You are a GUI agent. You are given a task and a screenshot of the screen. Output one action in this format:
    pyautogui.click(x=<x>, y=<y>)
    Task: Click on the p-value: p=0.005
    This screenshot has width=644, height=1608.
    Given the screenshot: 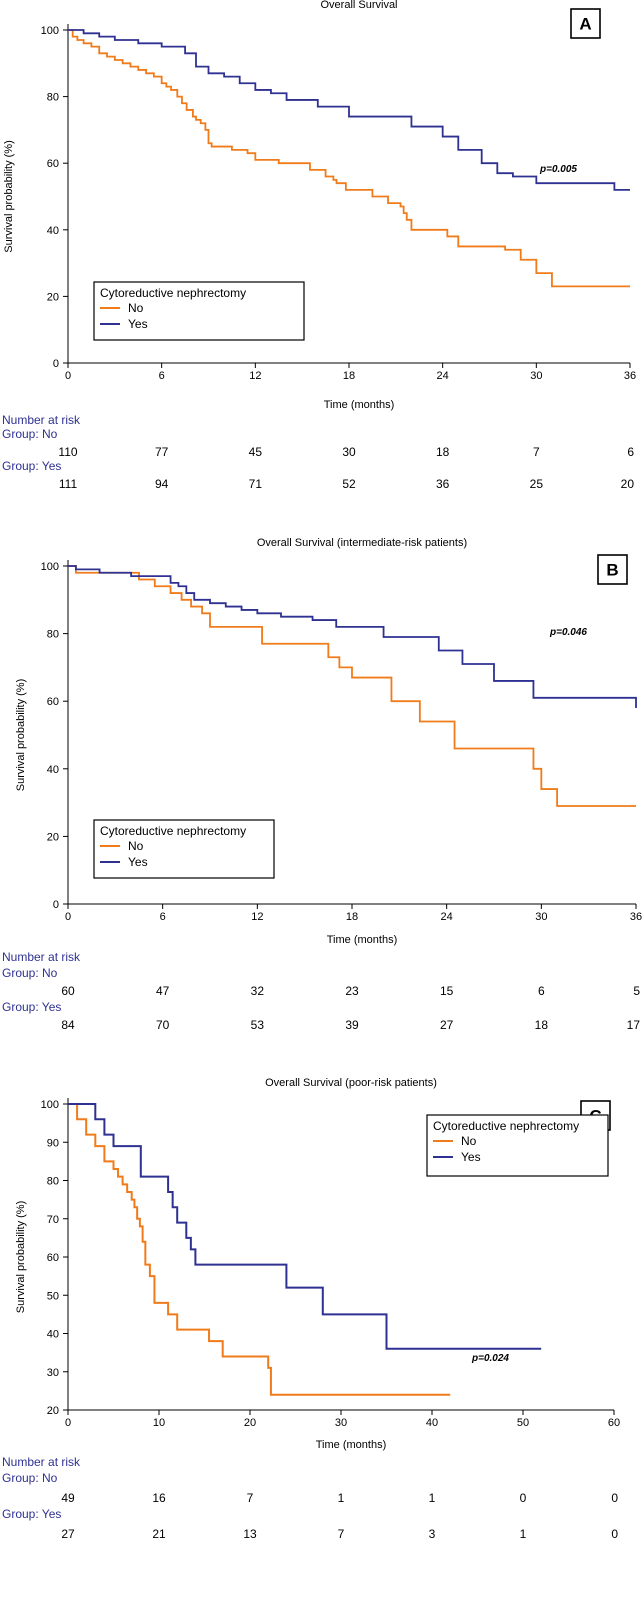 What is the action you would take?
    pyautogui.click(x=558, y=169)
    